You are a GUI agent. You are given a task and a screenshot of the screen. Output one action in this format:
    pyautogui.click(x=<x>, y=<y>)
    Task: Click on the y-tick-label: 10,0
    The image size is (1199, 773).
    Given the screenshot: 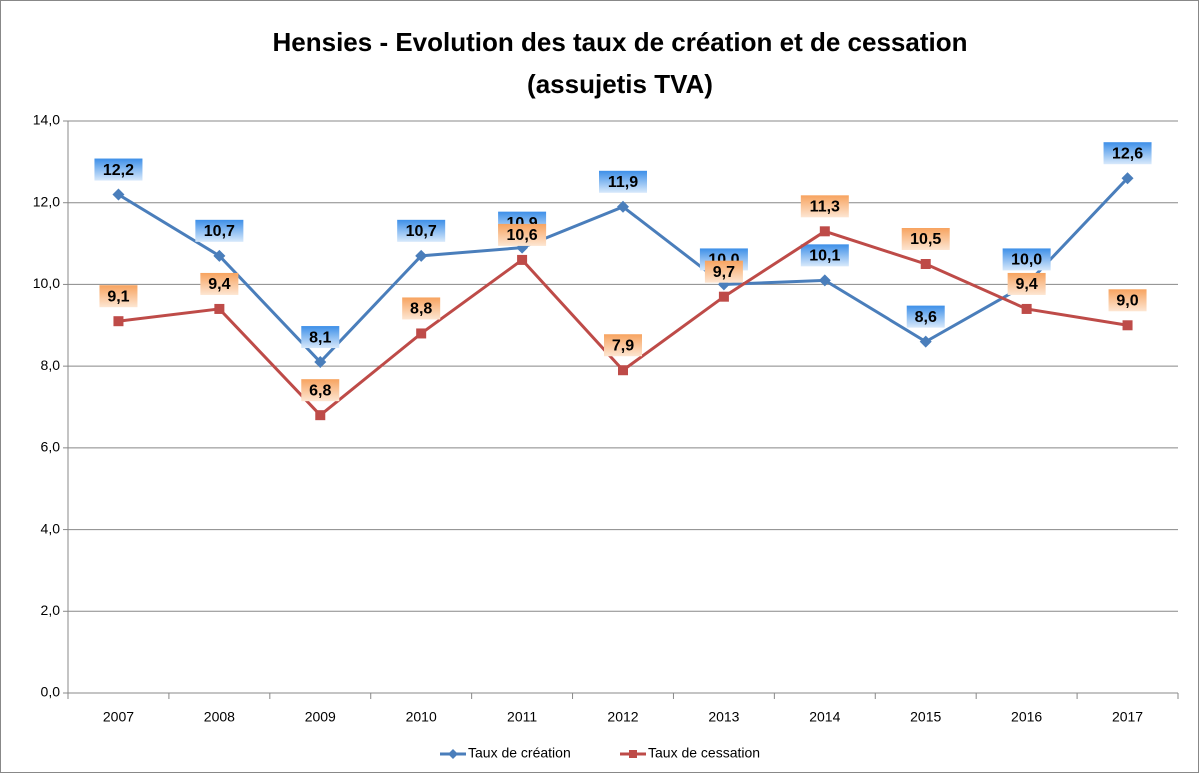 What is the action you would take?
    pyautogui.click(x=46, y=283)
    